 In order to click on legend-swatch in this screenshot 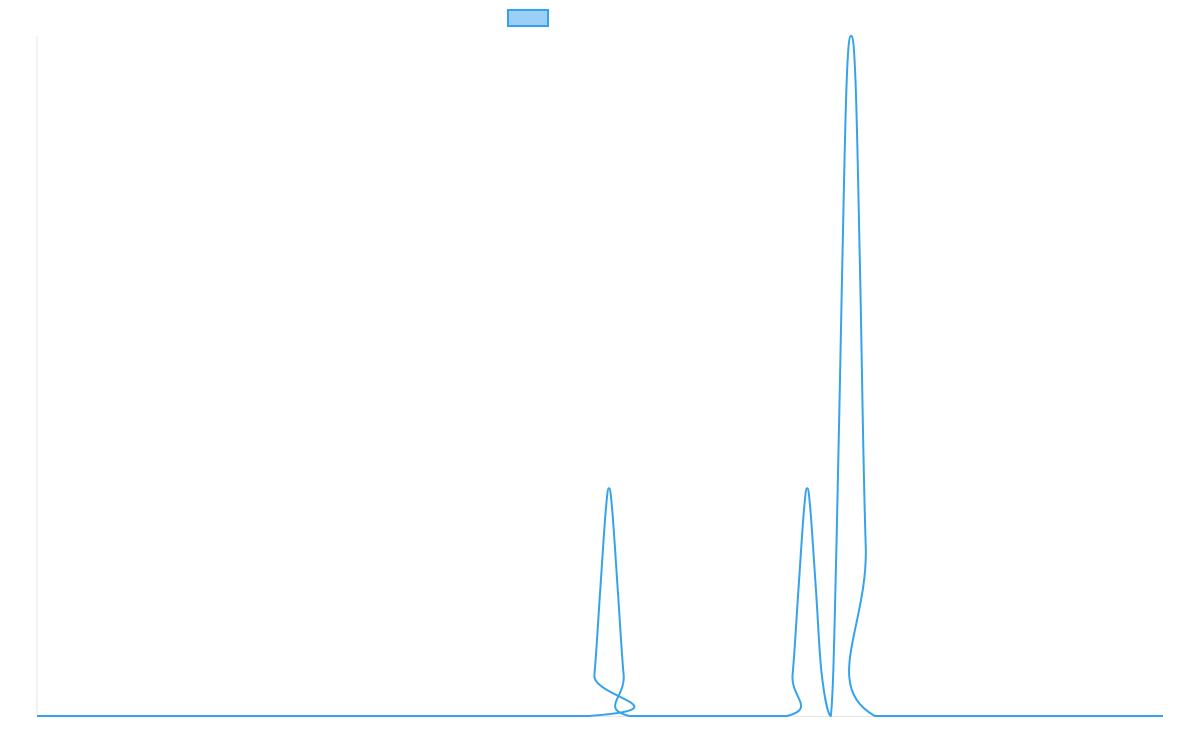, I will do `click(528, 18)`.